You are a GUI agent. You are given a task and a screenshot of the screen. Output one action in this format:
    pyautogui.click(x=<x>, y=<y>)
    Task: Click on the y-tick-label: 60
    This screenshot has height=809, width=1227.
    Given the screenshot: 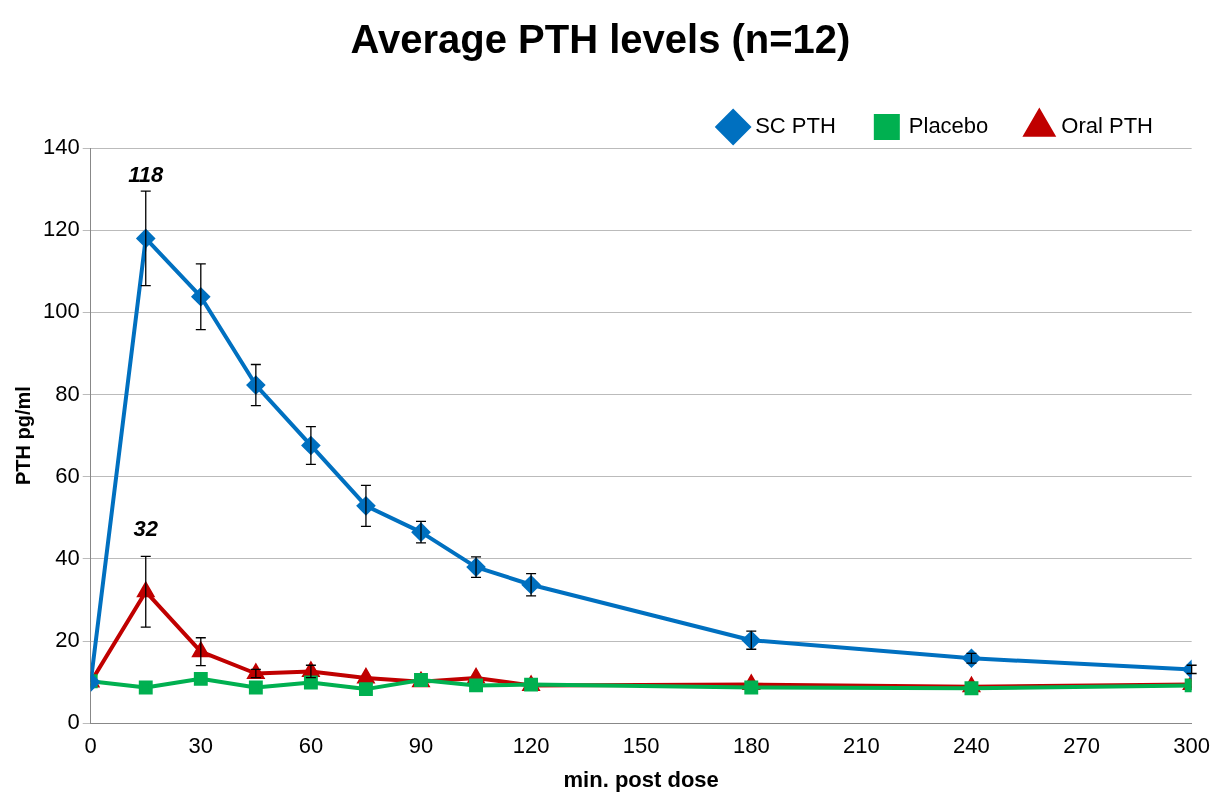 What is the action you would take?
    pyautogui.click(x=67, y=475)
    